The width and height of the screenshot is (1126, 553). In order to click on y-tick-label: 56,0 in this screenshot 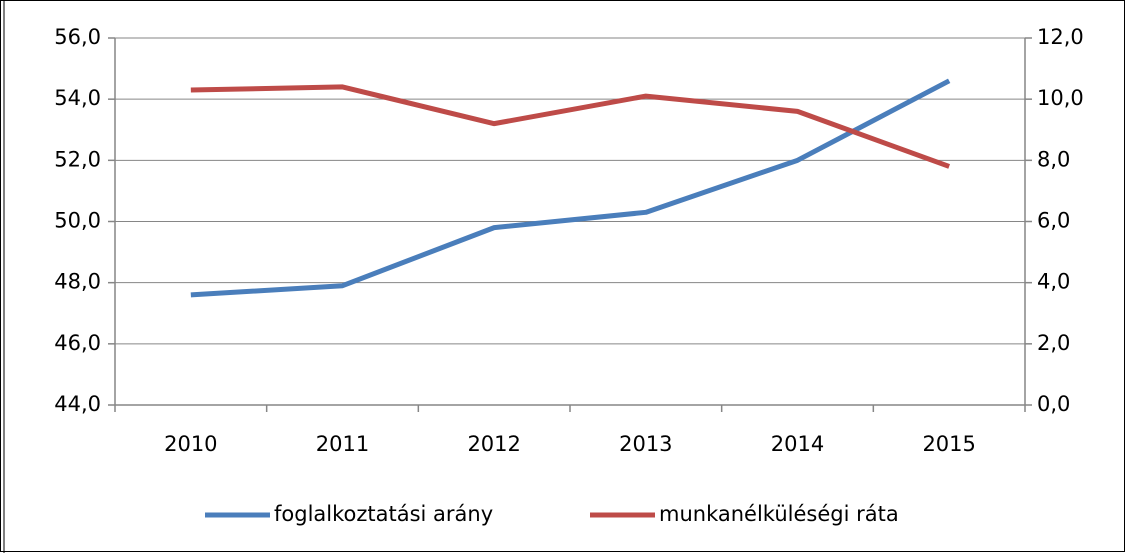, I will do `click(77, 37)`.